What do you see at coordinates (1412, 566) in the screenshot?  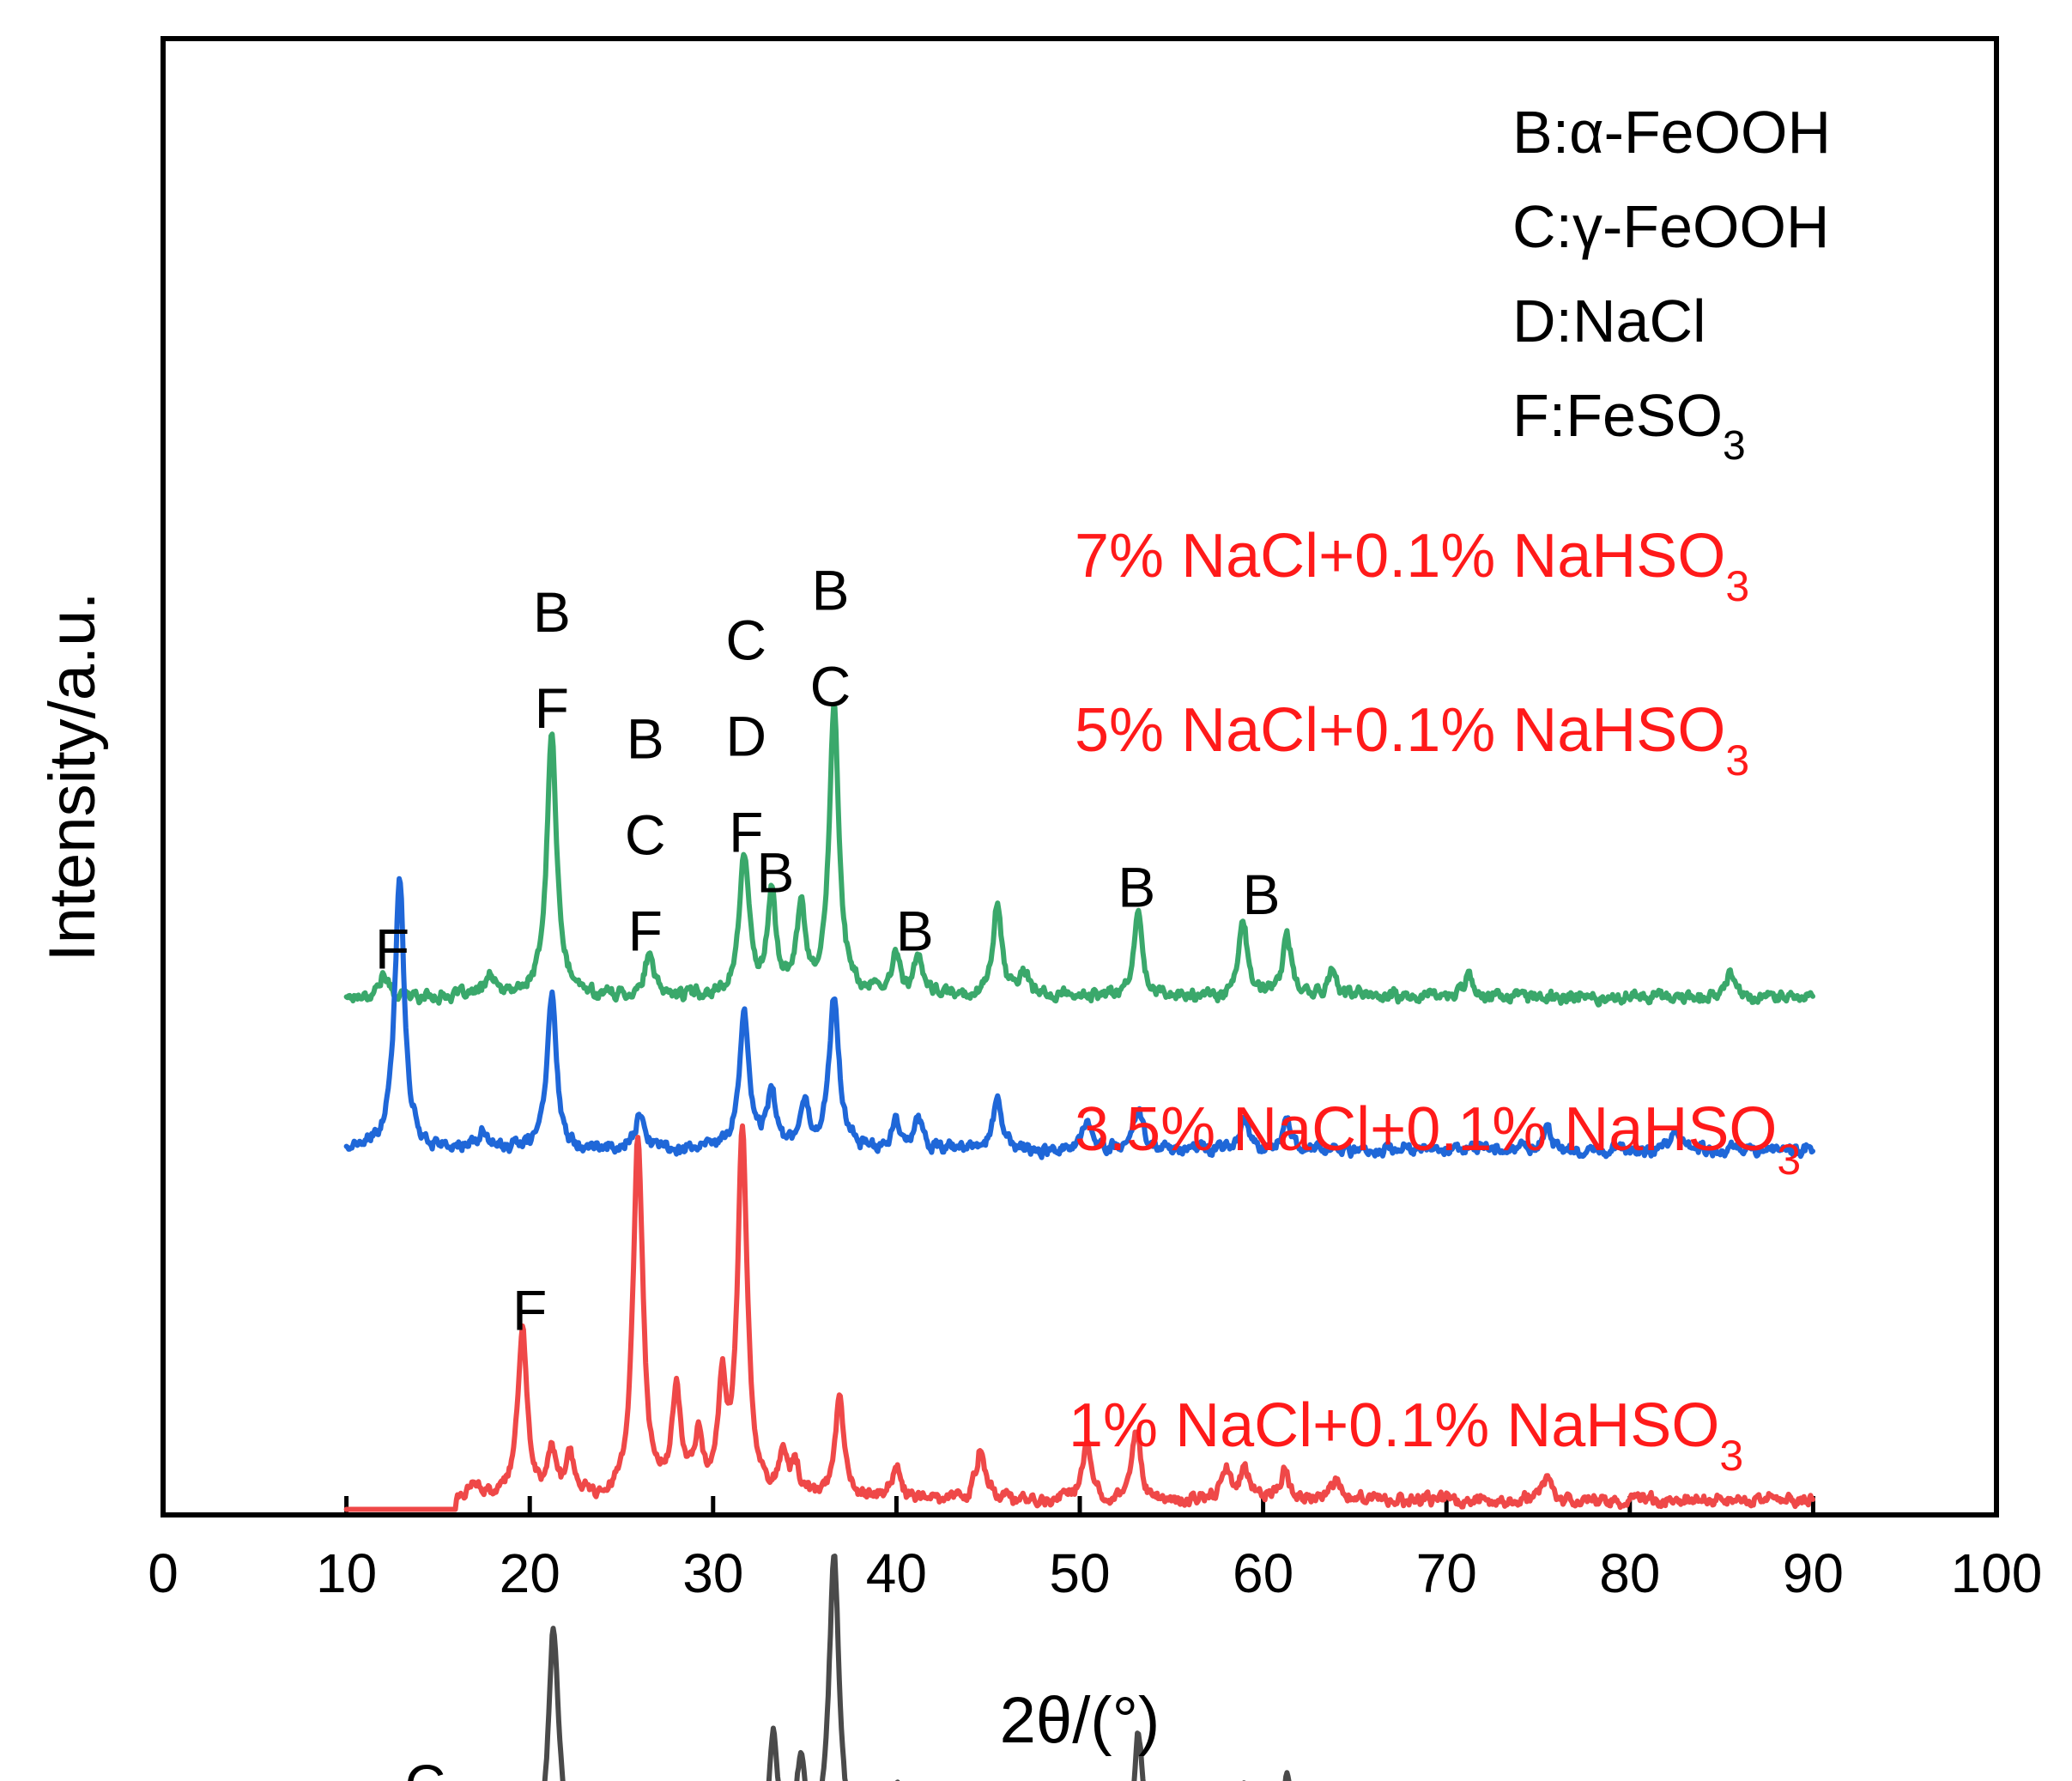 I see `series-label: 7% NaCl+0.1% NaHSO3` at bounding box center [1412, 566].